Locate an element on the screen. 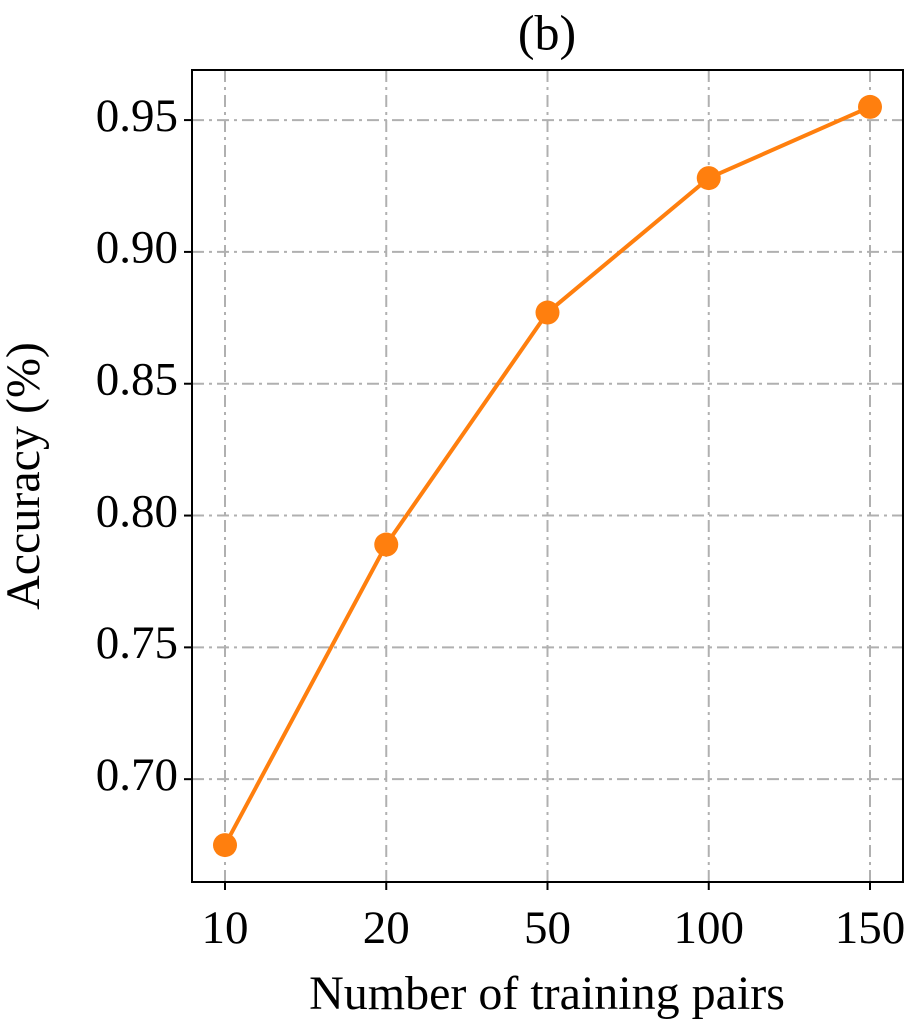 The image size is (913, 1028). chart-title: (b) is located at coordinates (547, 32).